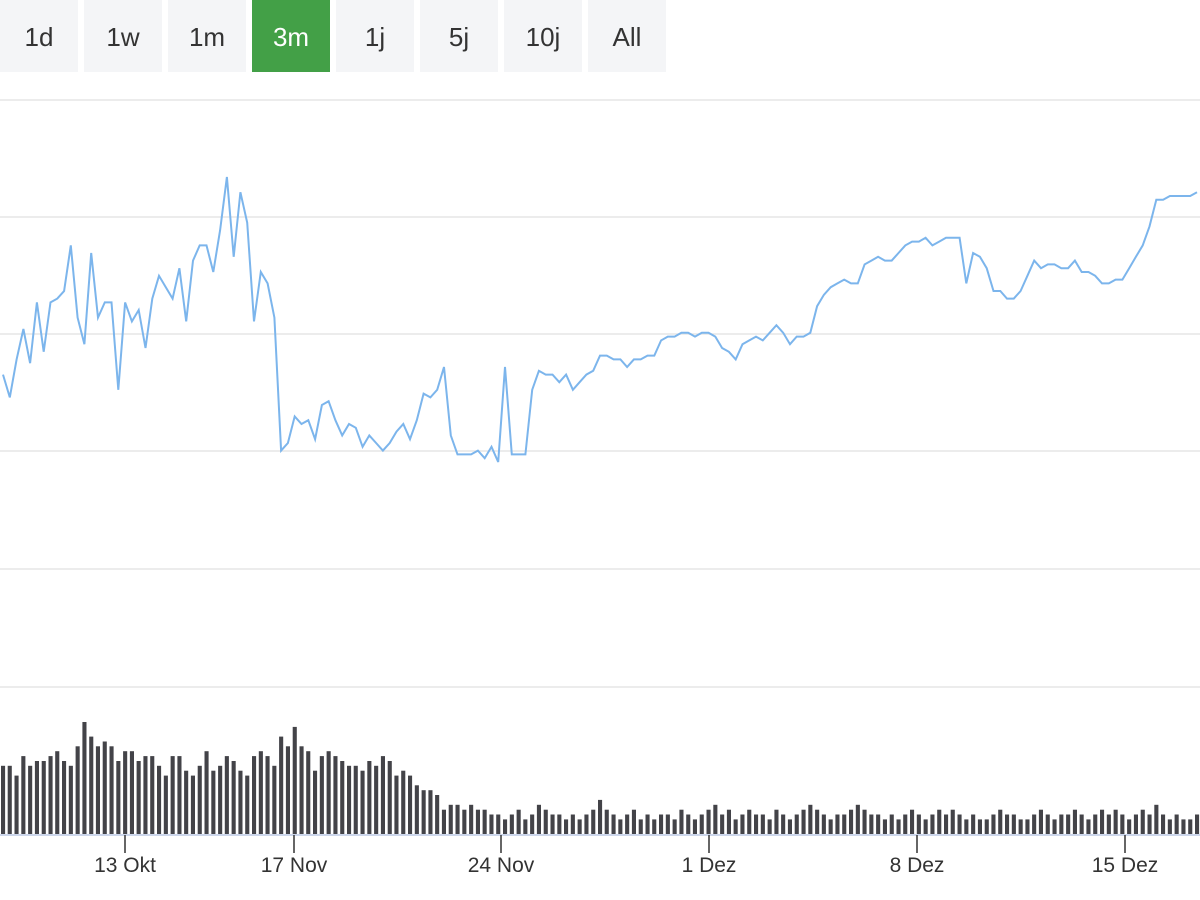  I want to click on x-tick-label: 1 Dez, so click(709, 865).